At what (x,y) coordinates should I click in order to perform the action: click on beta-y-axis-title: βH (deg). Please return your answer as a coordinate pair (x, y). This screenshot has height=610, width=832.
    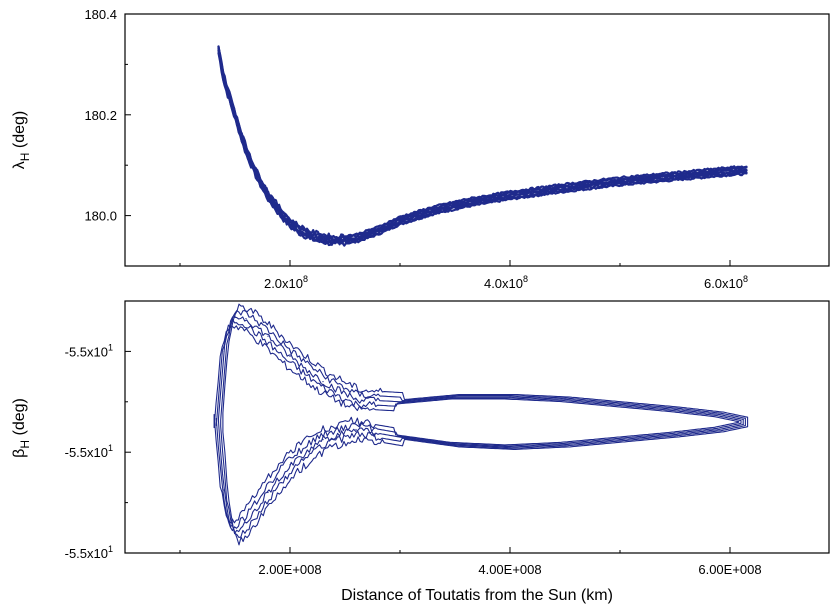
    Looking at the image, I should click on (21, 428).